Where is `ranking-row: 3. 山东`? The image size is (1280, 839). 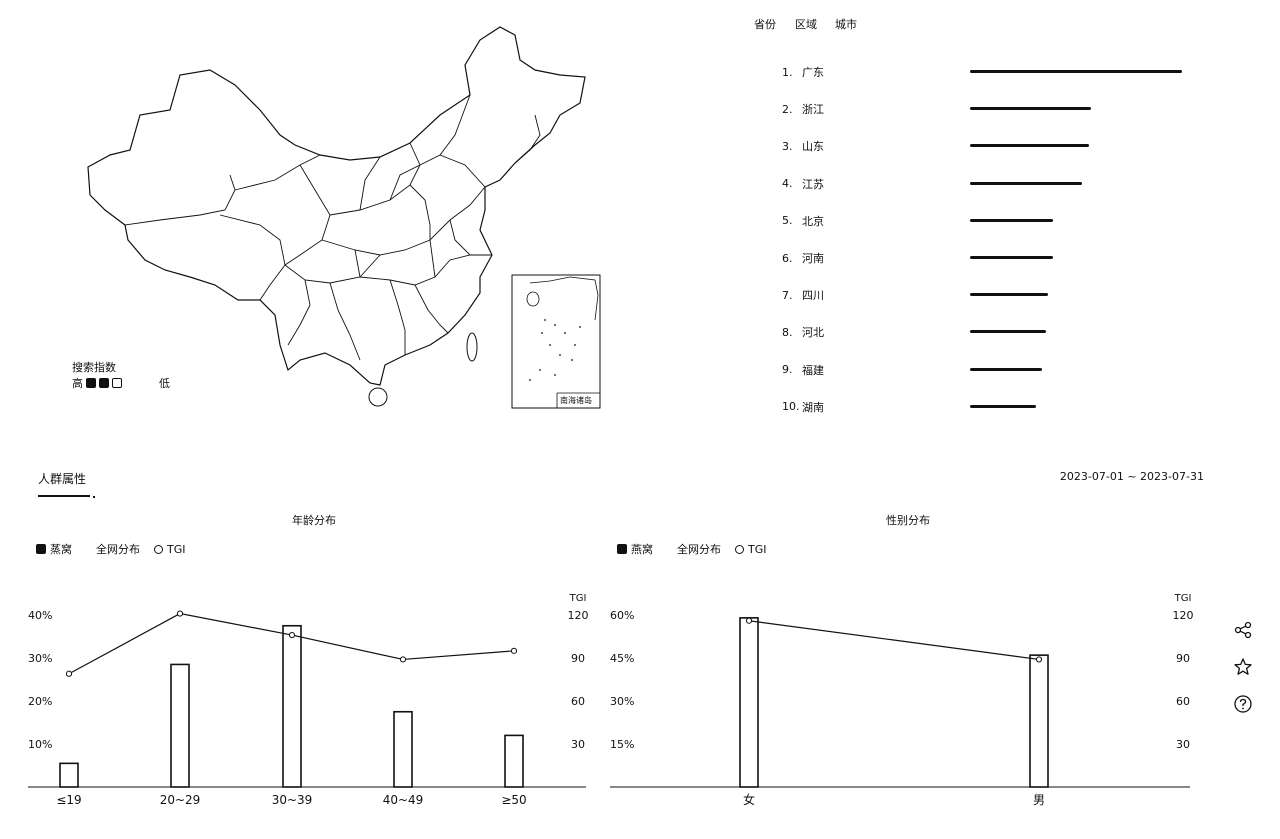 ranking-row: 3. 山东 is located at coordinates (803, 146).